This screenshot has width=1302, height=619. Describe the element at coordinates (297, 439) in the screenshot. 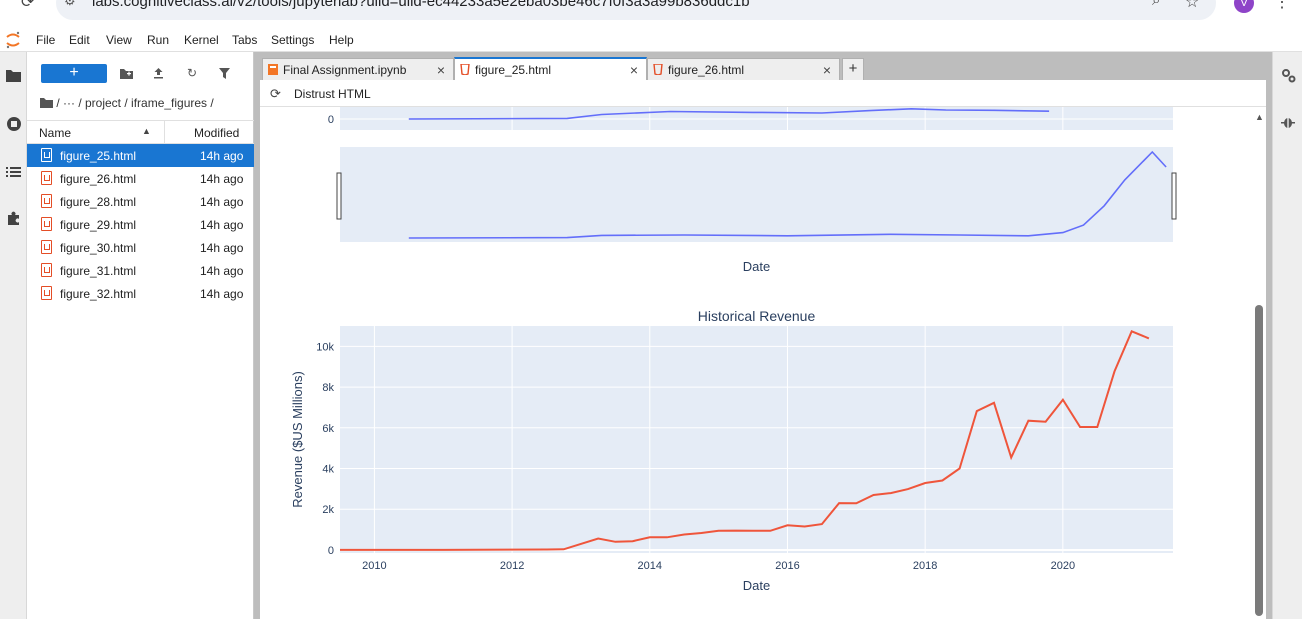

I see `revenue-y-axis-title: Revenue ($US Millions)` at that location.